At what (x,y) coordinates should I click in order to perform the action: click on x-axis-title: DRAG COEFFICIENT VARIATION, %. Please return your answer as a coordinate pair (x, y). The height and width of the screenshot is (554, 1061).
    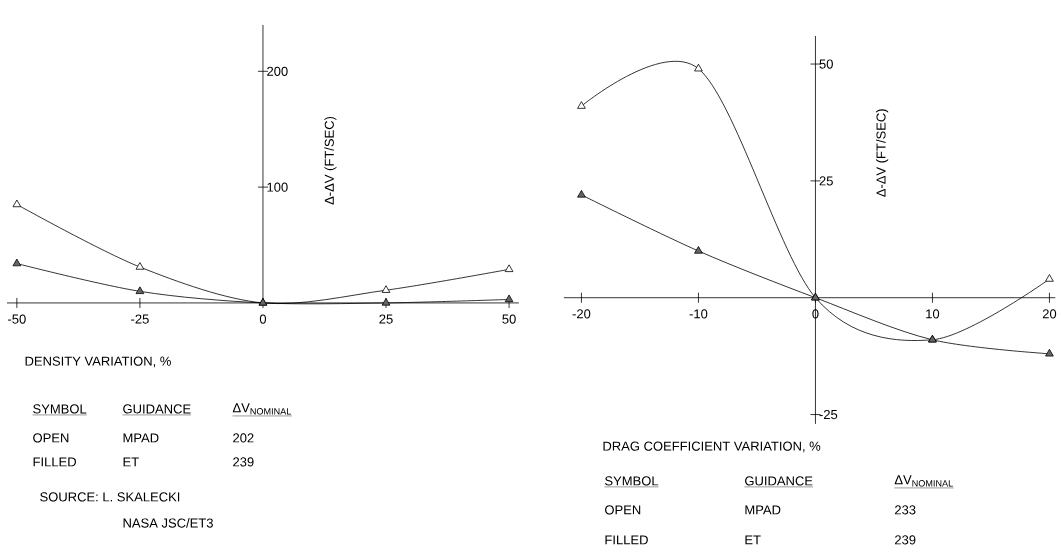
    Looking at the image, I should click on (712, 447).